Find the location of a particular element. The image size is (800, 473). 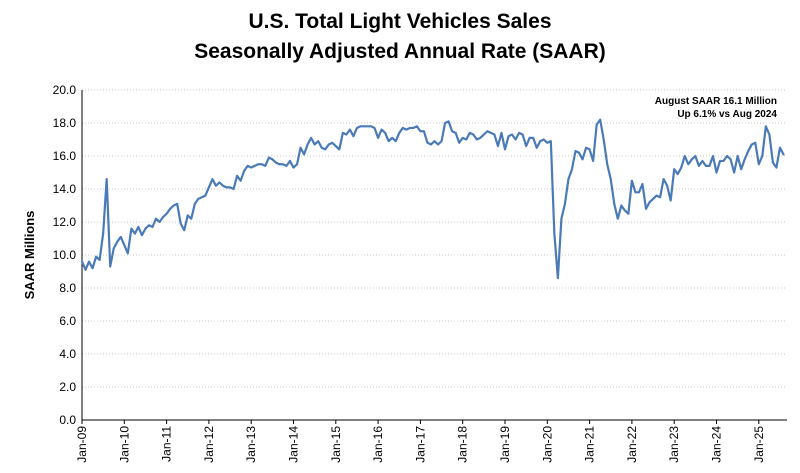

x-tick-label: Jan-25 is located at coordinates (759, 444).